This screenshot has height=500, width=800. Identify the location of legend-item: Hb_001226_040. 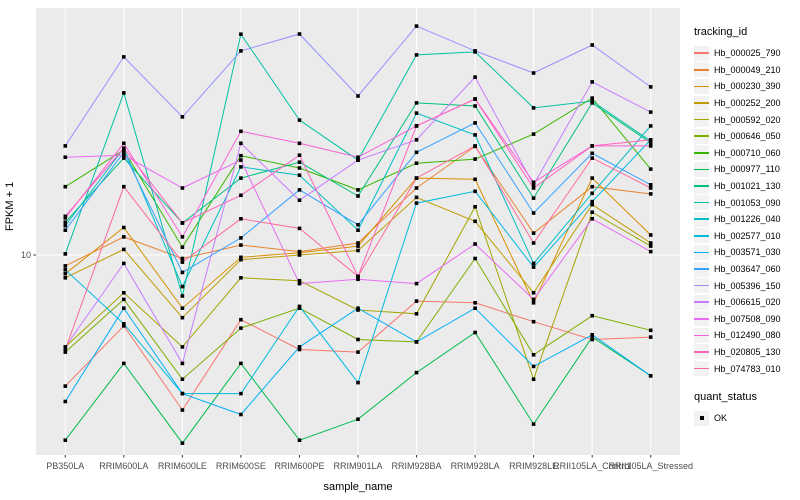
(747, 219).